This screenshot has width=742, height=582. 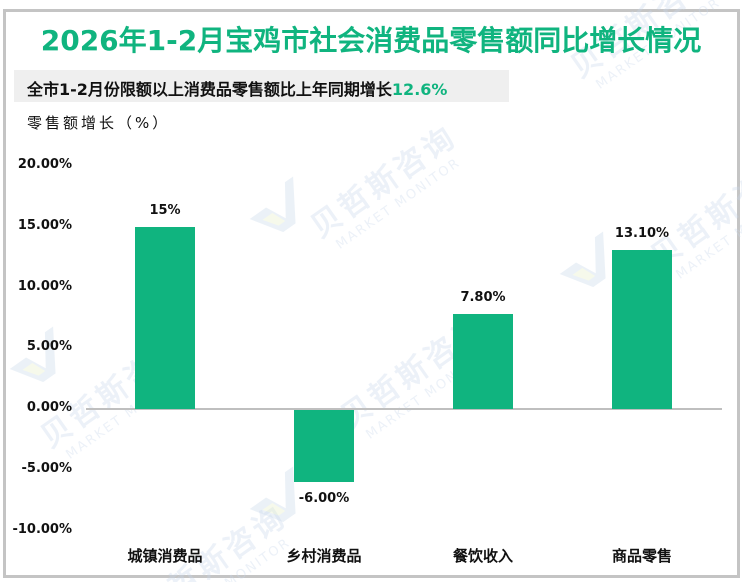 What do you see at coordinates (42, 529) in the screenshot?
I see `y-tick-label: -10.00%` at bounding box center [42, 529].